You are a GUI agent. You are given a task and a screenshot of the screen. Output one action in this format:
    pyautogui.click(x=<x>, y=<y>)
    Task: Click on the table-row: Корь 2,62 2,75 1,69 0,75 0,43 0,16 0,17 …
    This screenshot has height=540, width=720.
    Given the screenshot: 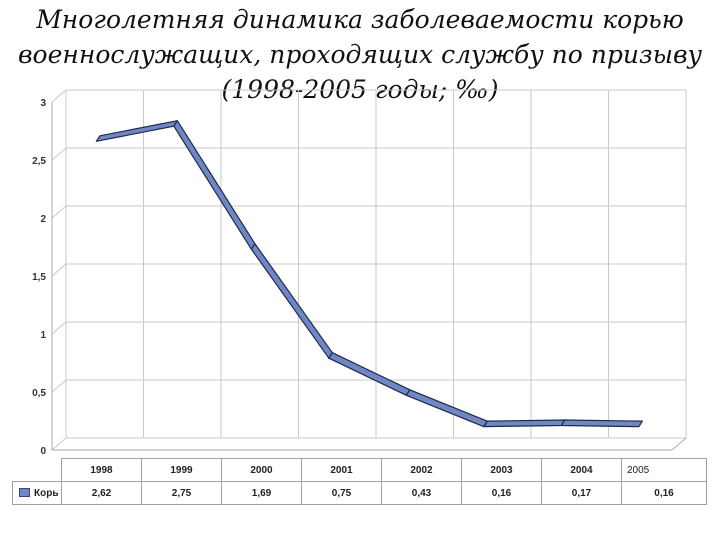 What is the action you would take?
    pyautogui.click(x=359, y=493)
    